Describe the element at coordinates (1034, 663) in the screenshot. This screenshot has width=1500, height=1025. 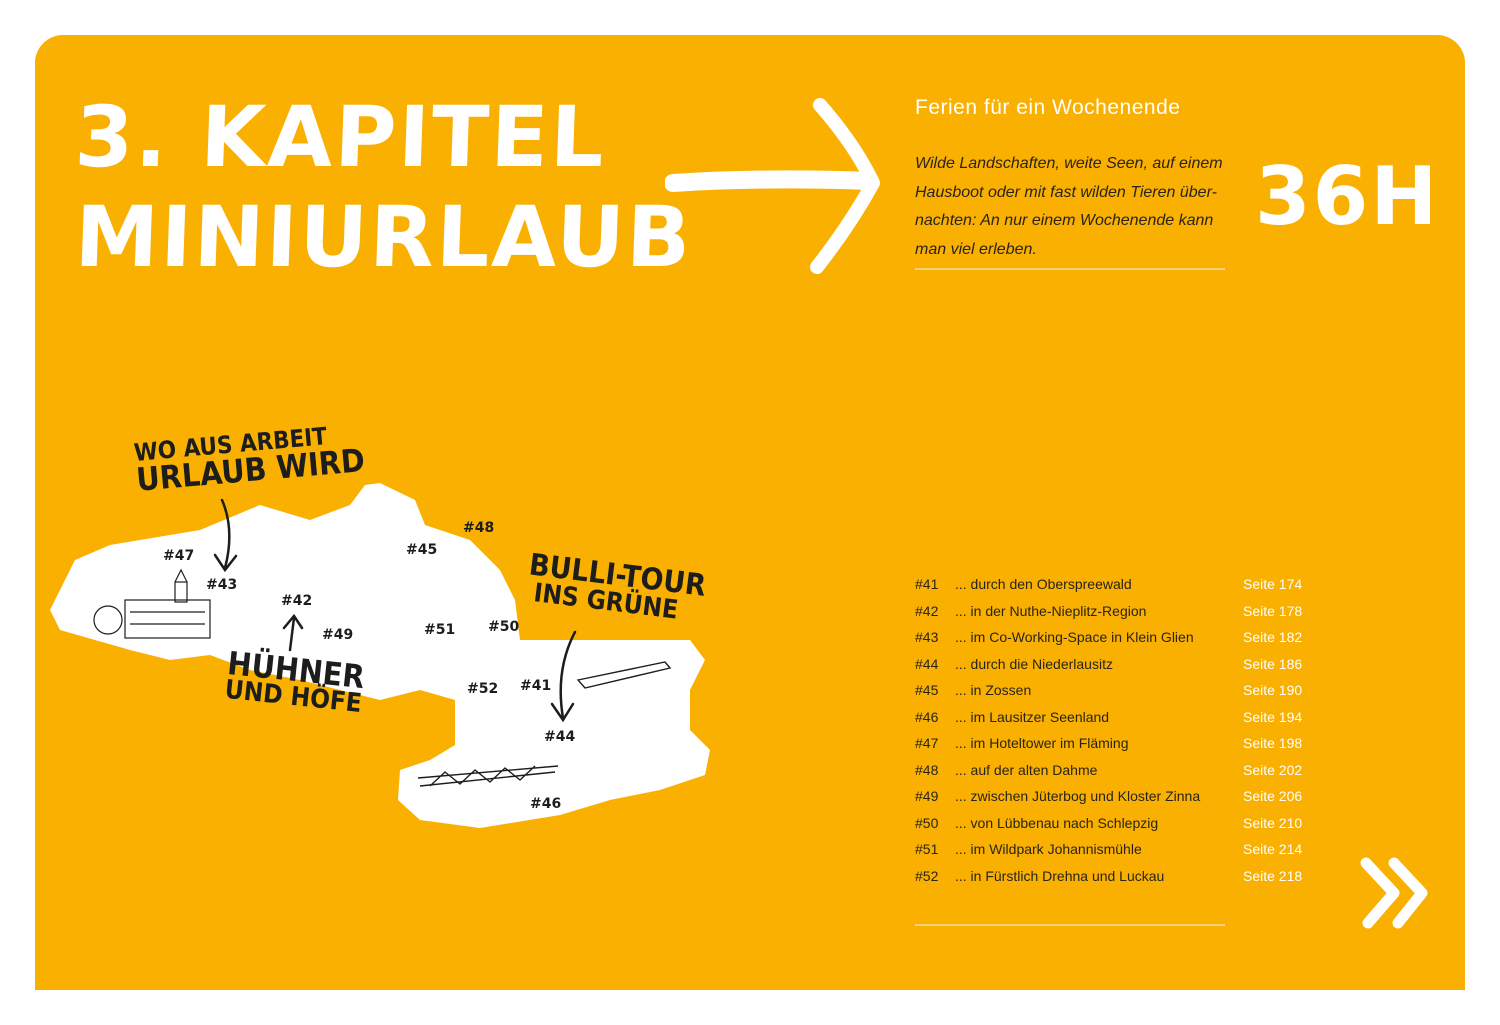
I see `toc-title: ... durch die Niederlausitz` at that location.